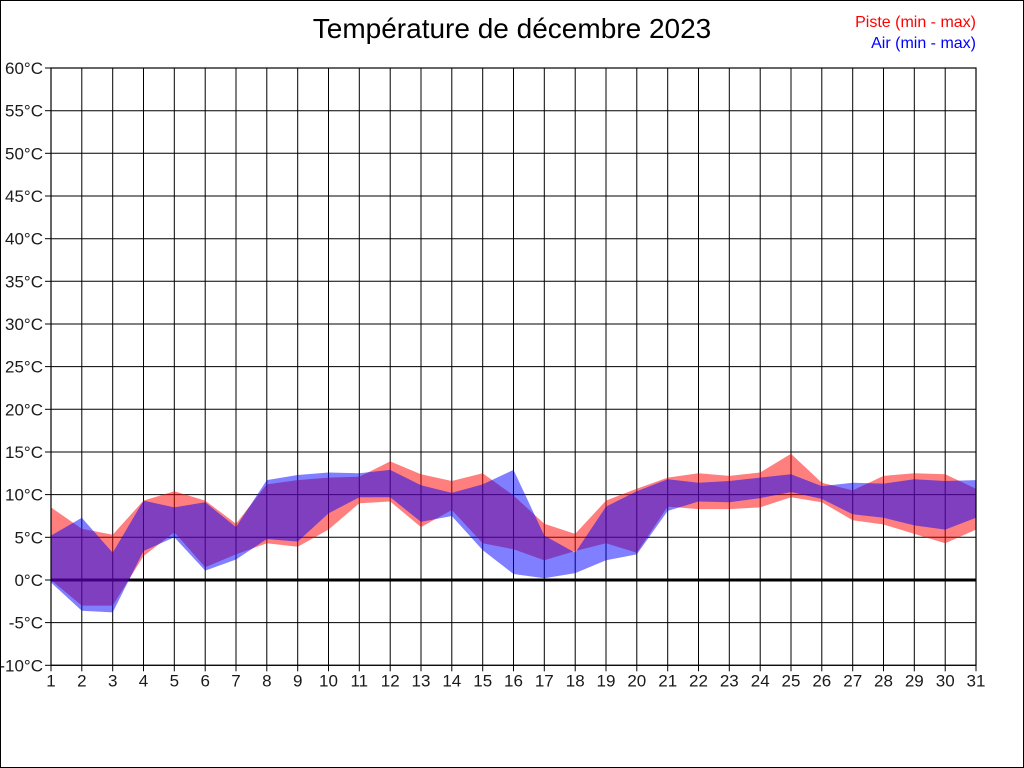 The image size is (1024, 768). What do you see at coordinates (24, 324) in the screenshot?
I see `svg-text: 30°C` at bounding box center [24, 324].